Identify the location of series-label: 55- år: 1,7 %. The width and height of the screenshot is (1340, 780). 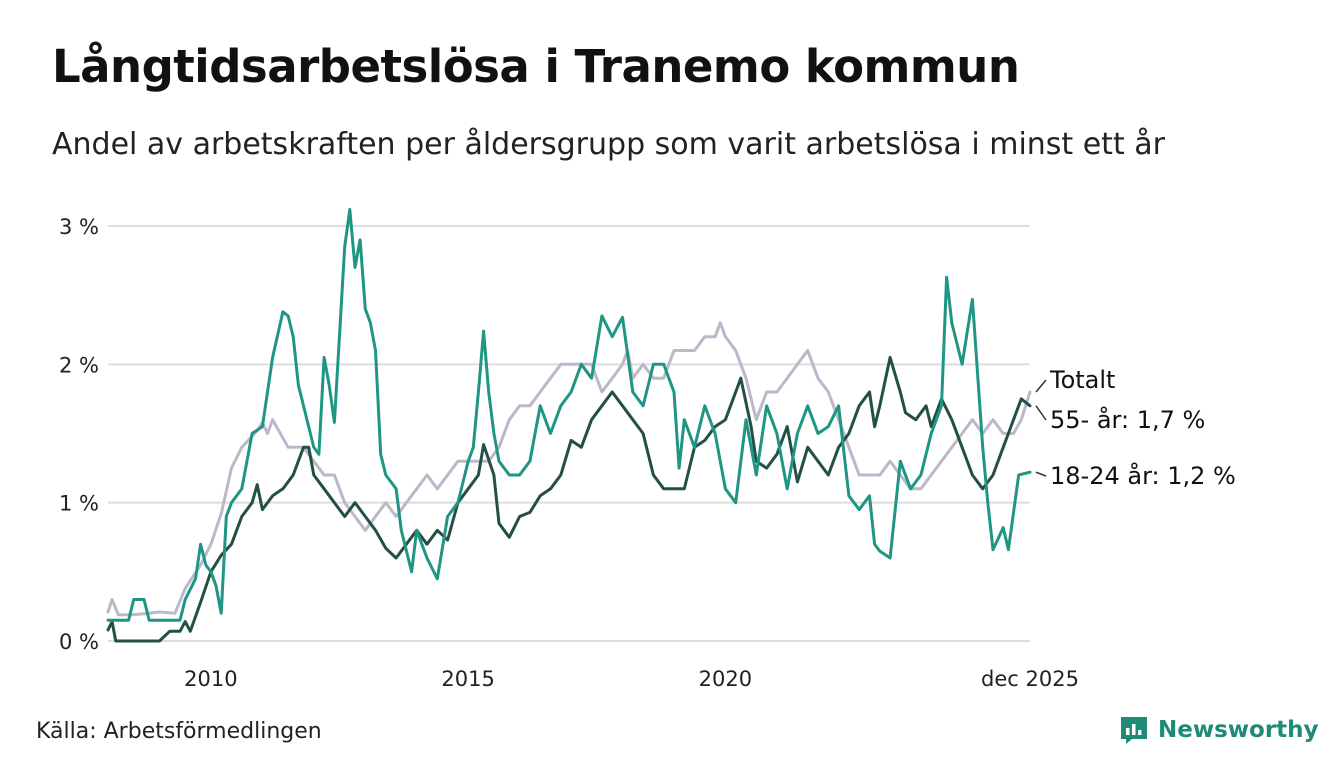
(1127, 419).